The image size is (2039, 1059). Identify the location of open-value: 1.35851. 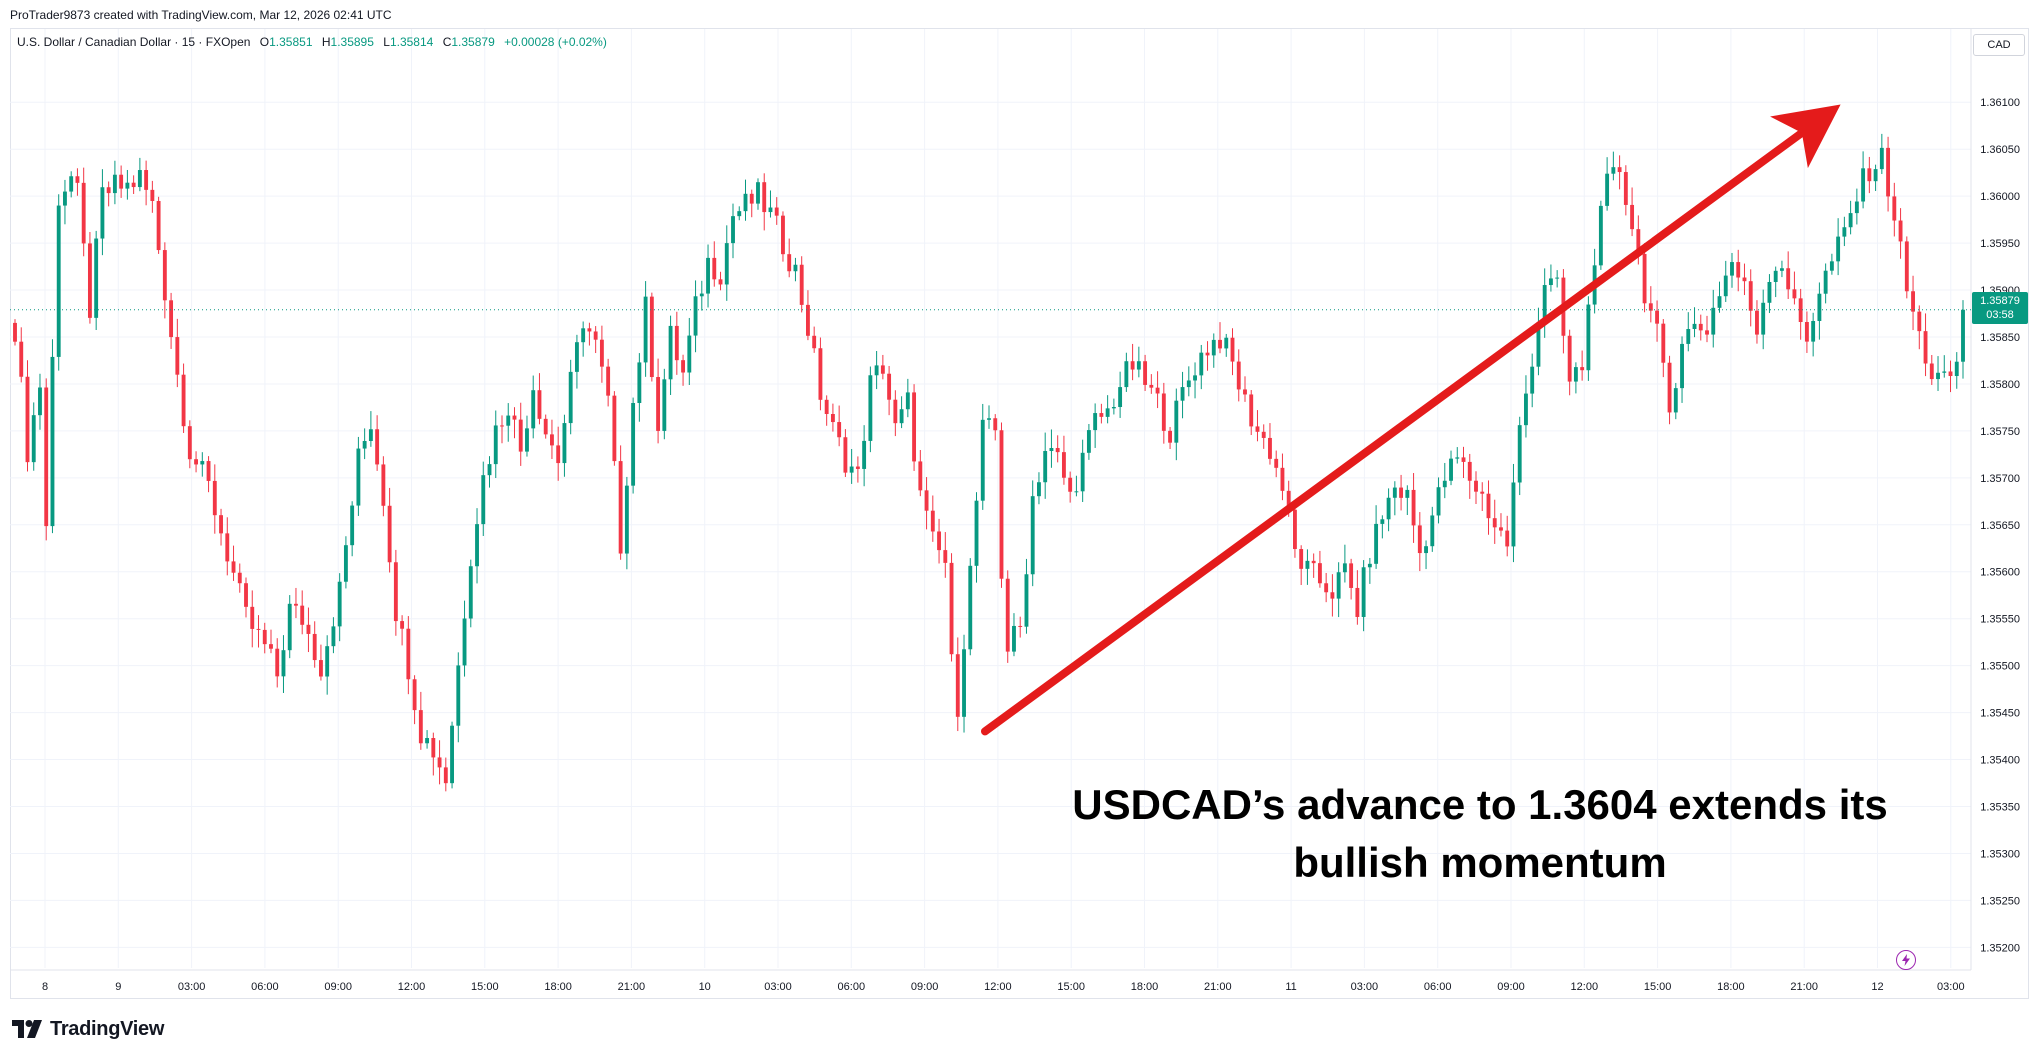
(291, 42).